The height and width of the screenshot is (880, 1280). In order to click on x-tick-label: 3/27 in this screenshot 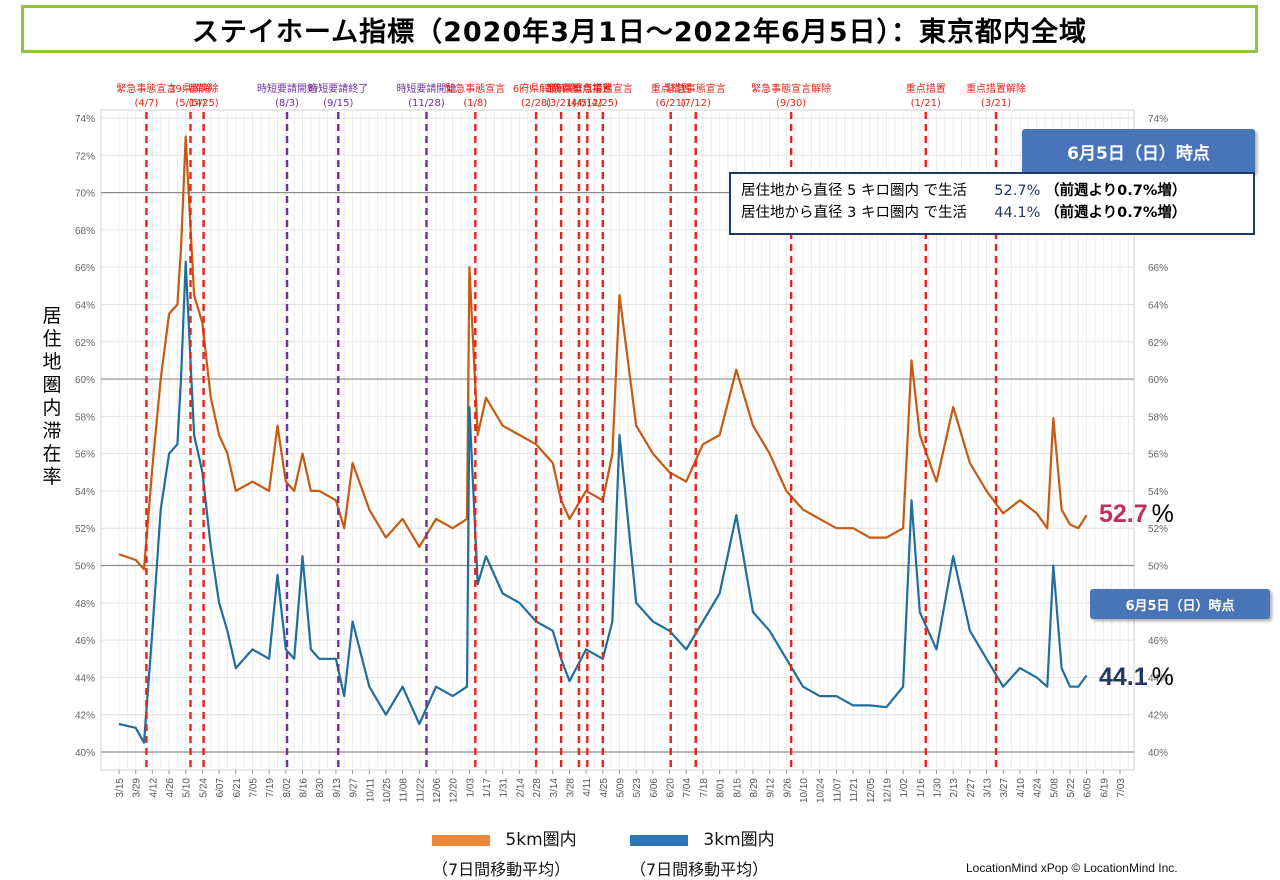, I will do `click(1004, 788)`.